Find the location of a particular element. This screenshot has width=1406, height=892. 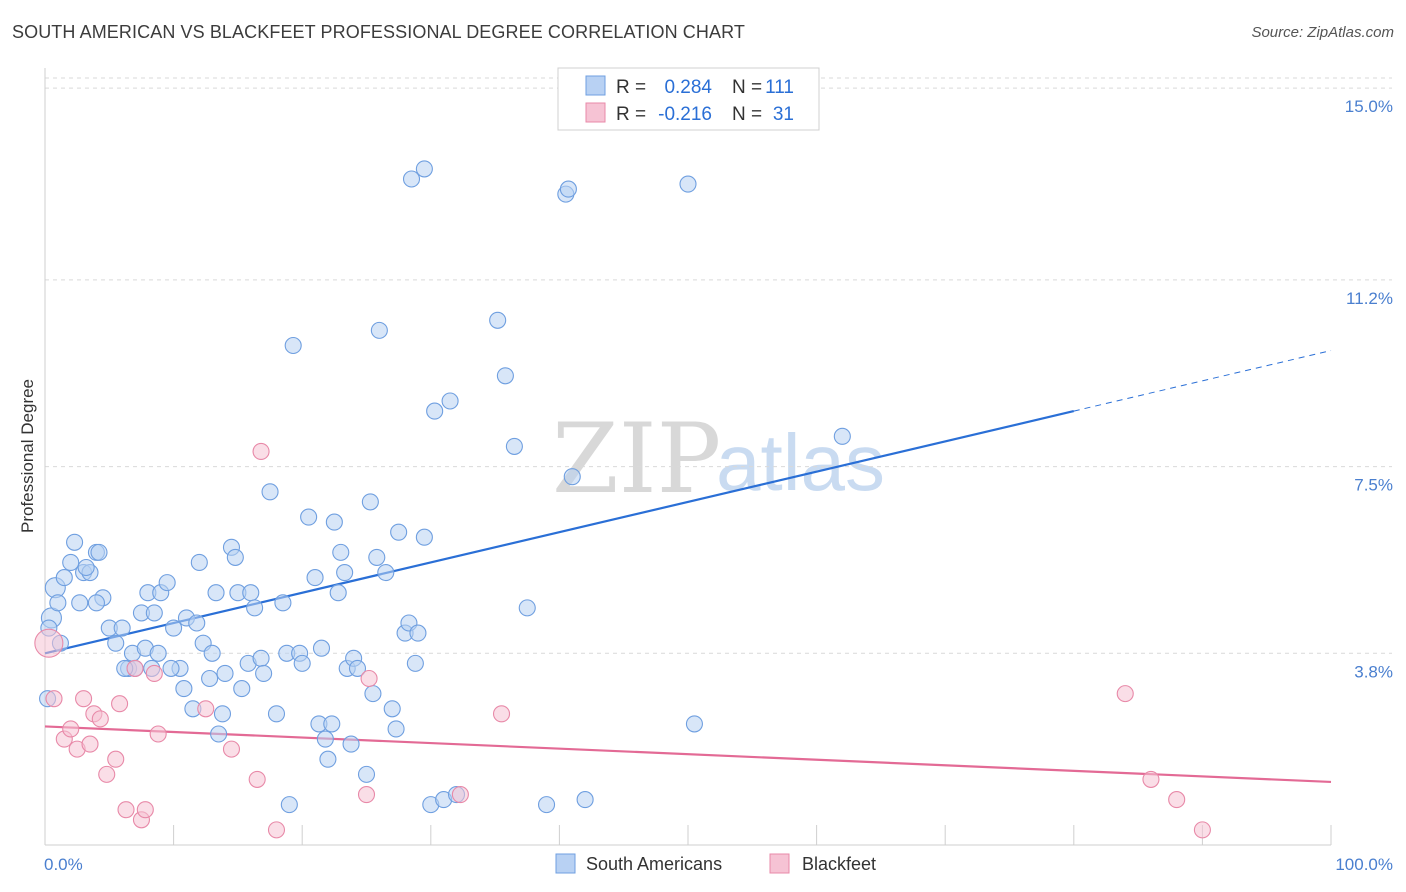

r-value-blackfeet: -0.216 is located at coordinates (685, 114).